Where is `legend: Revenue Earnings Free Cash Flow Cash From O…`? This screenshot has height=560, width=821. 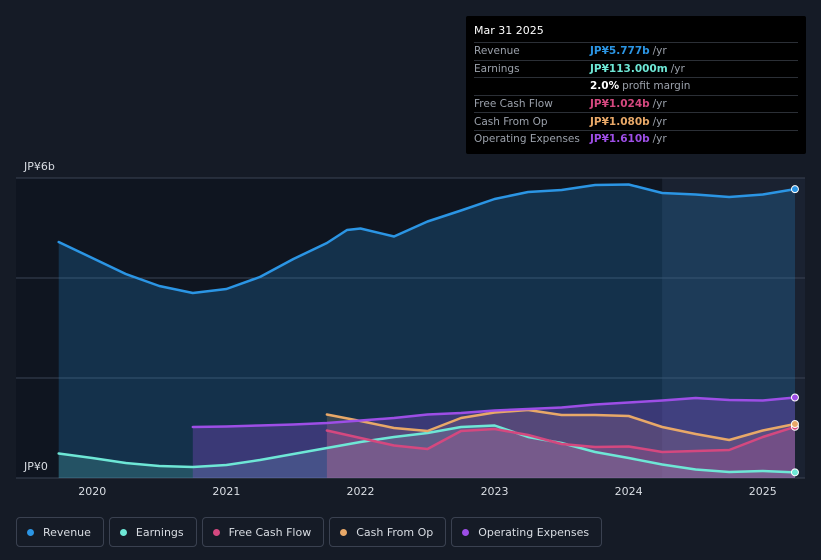
legend: Revenue Earnings Free Cash Flow Cash From O… is located at coordinates (309, 532).